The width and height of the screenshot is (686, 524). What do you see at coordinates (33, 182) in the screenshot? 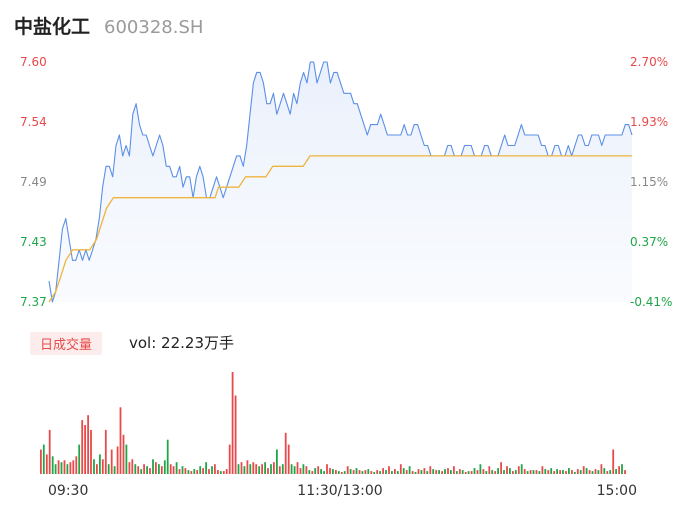
I see `y-tick-left: 7.49` at bounding box center [33, 182].